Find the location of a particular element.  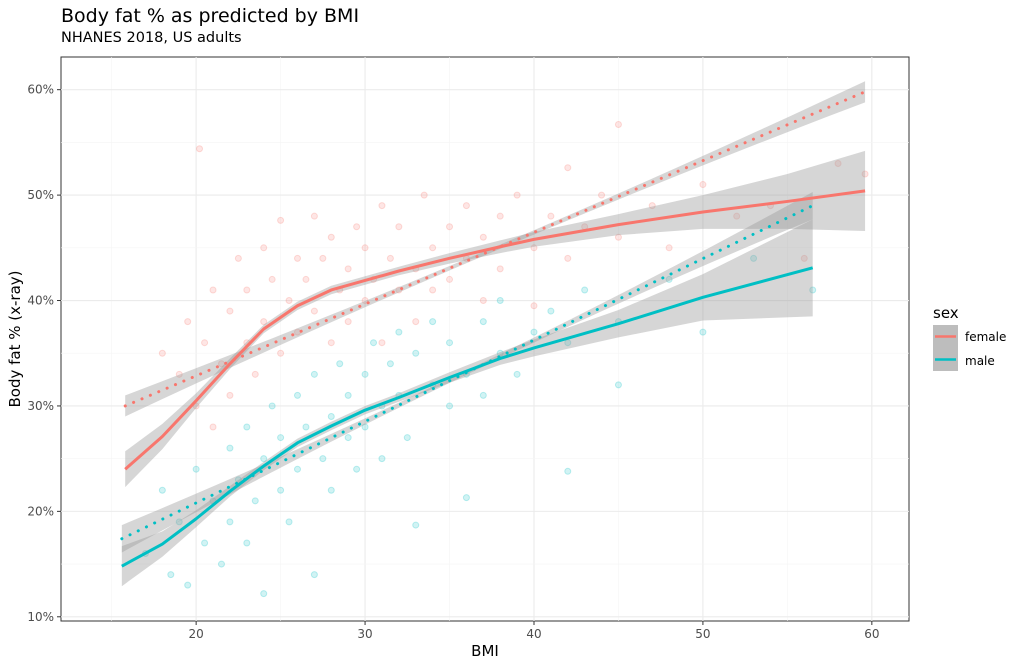

chart-title: Body fat % as predicted by BMI is located at coordinates (210, 16).